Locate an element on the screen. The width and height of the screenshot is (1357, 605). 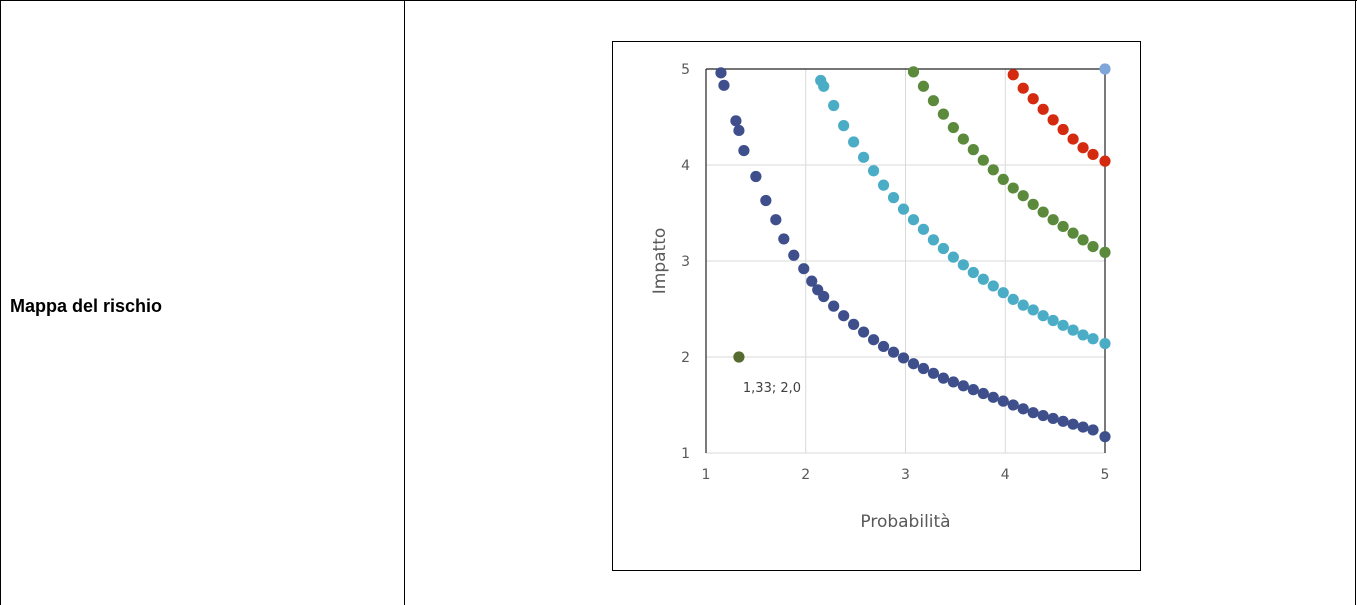
x-tick-label: 2 is located at coordinates (805, 475).